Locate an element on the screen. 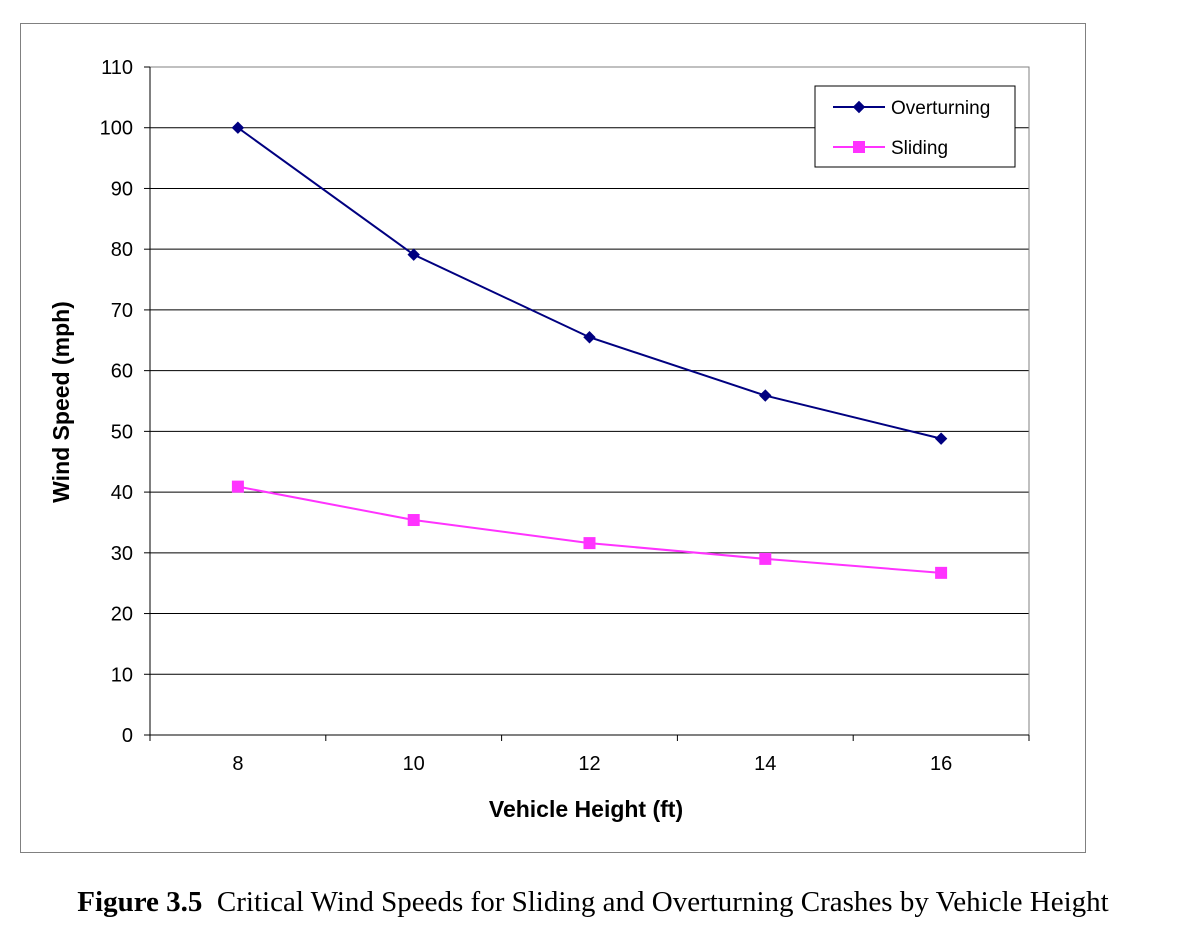  x-tick-label: 10 is located at coordinates (414, 764).